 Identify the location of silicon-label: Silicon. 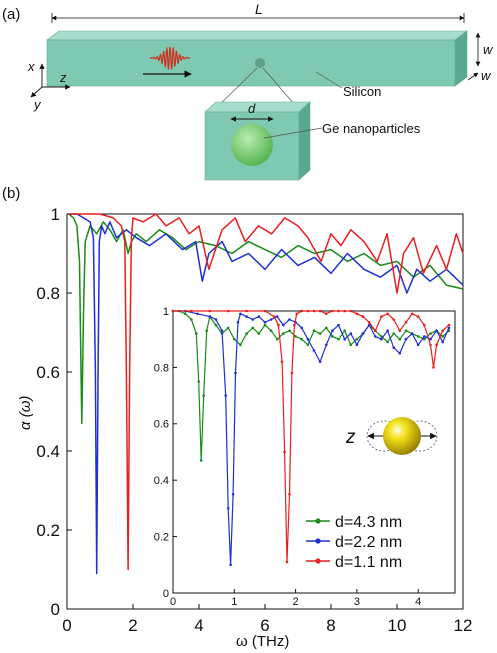
(362, 91).